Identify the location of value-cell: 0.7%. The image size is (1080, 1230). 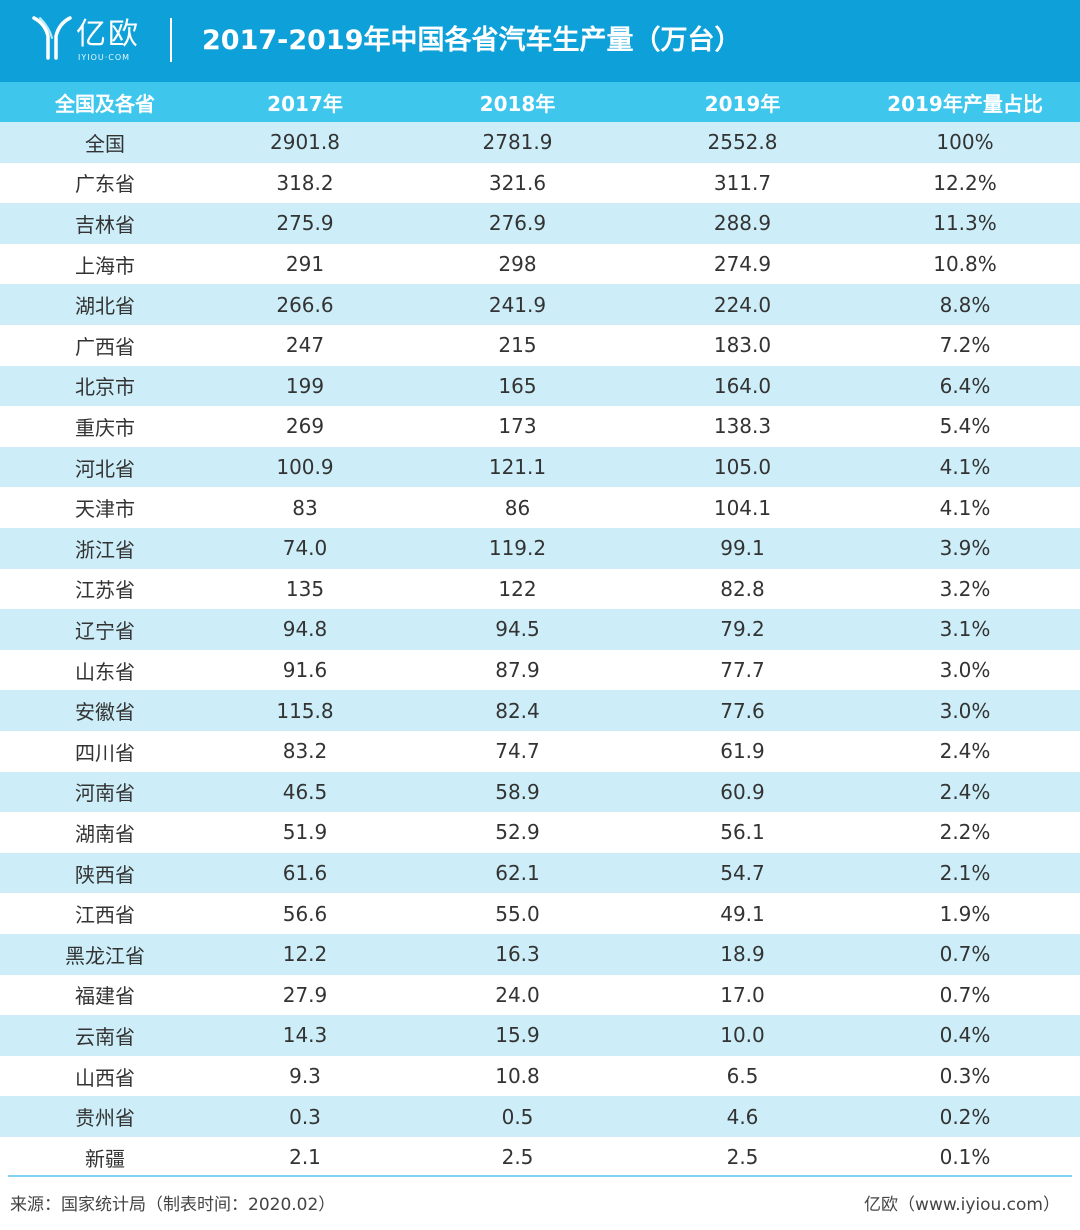
(965, 994).